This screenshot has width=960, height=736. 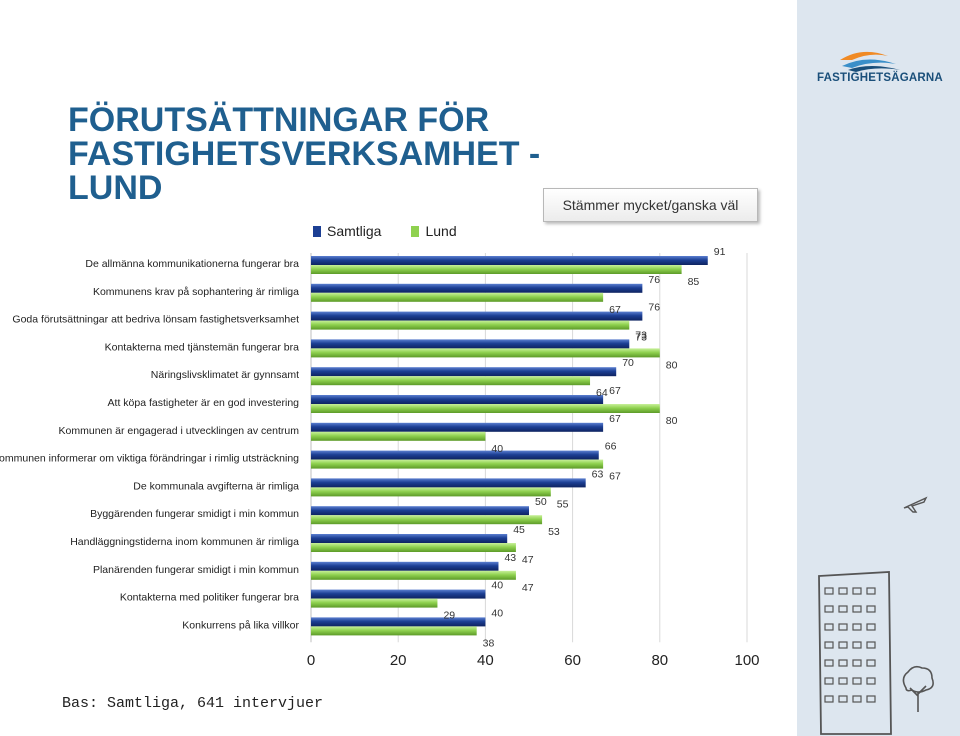 I want to click on legend-item-samtliga: Samtliga, so click(x=347, y=231).